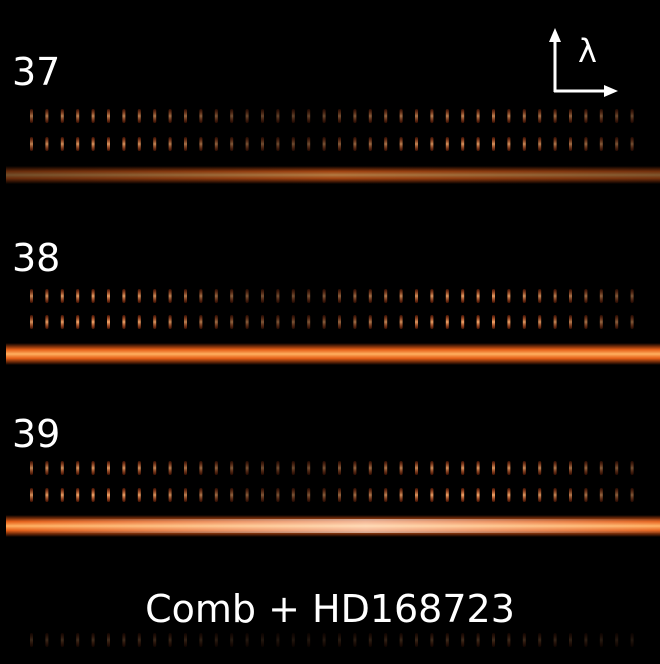 This screenshot has width=660, height=664. What do you see at coordinates (333, 526) in the screenshot?
I see `band-highlight` at bounding box center [333, 526].